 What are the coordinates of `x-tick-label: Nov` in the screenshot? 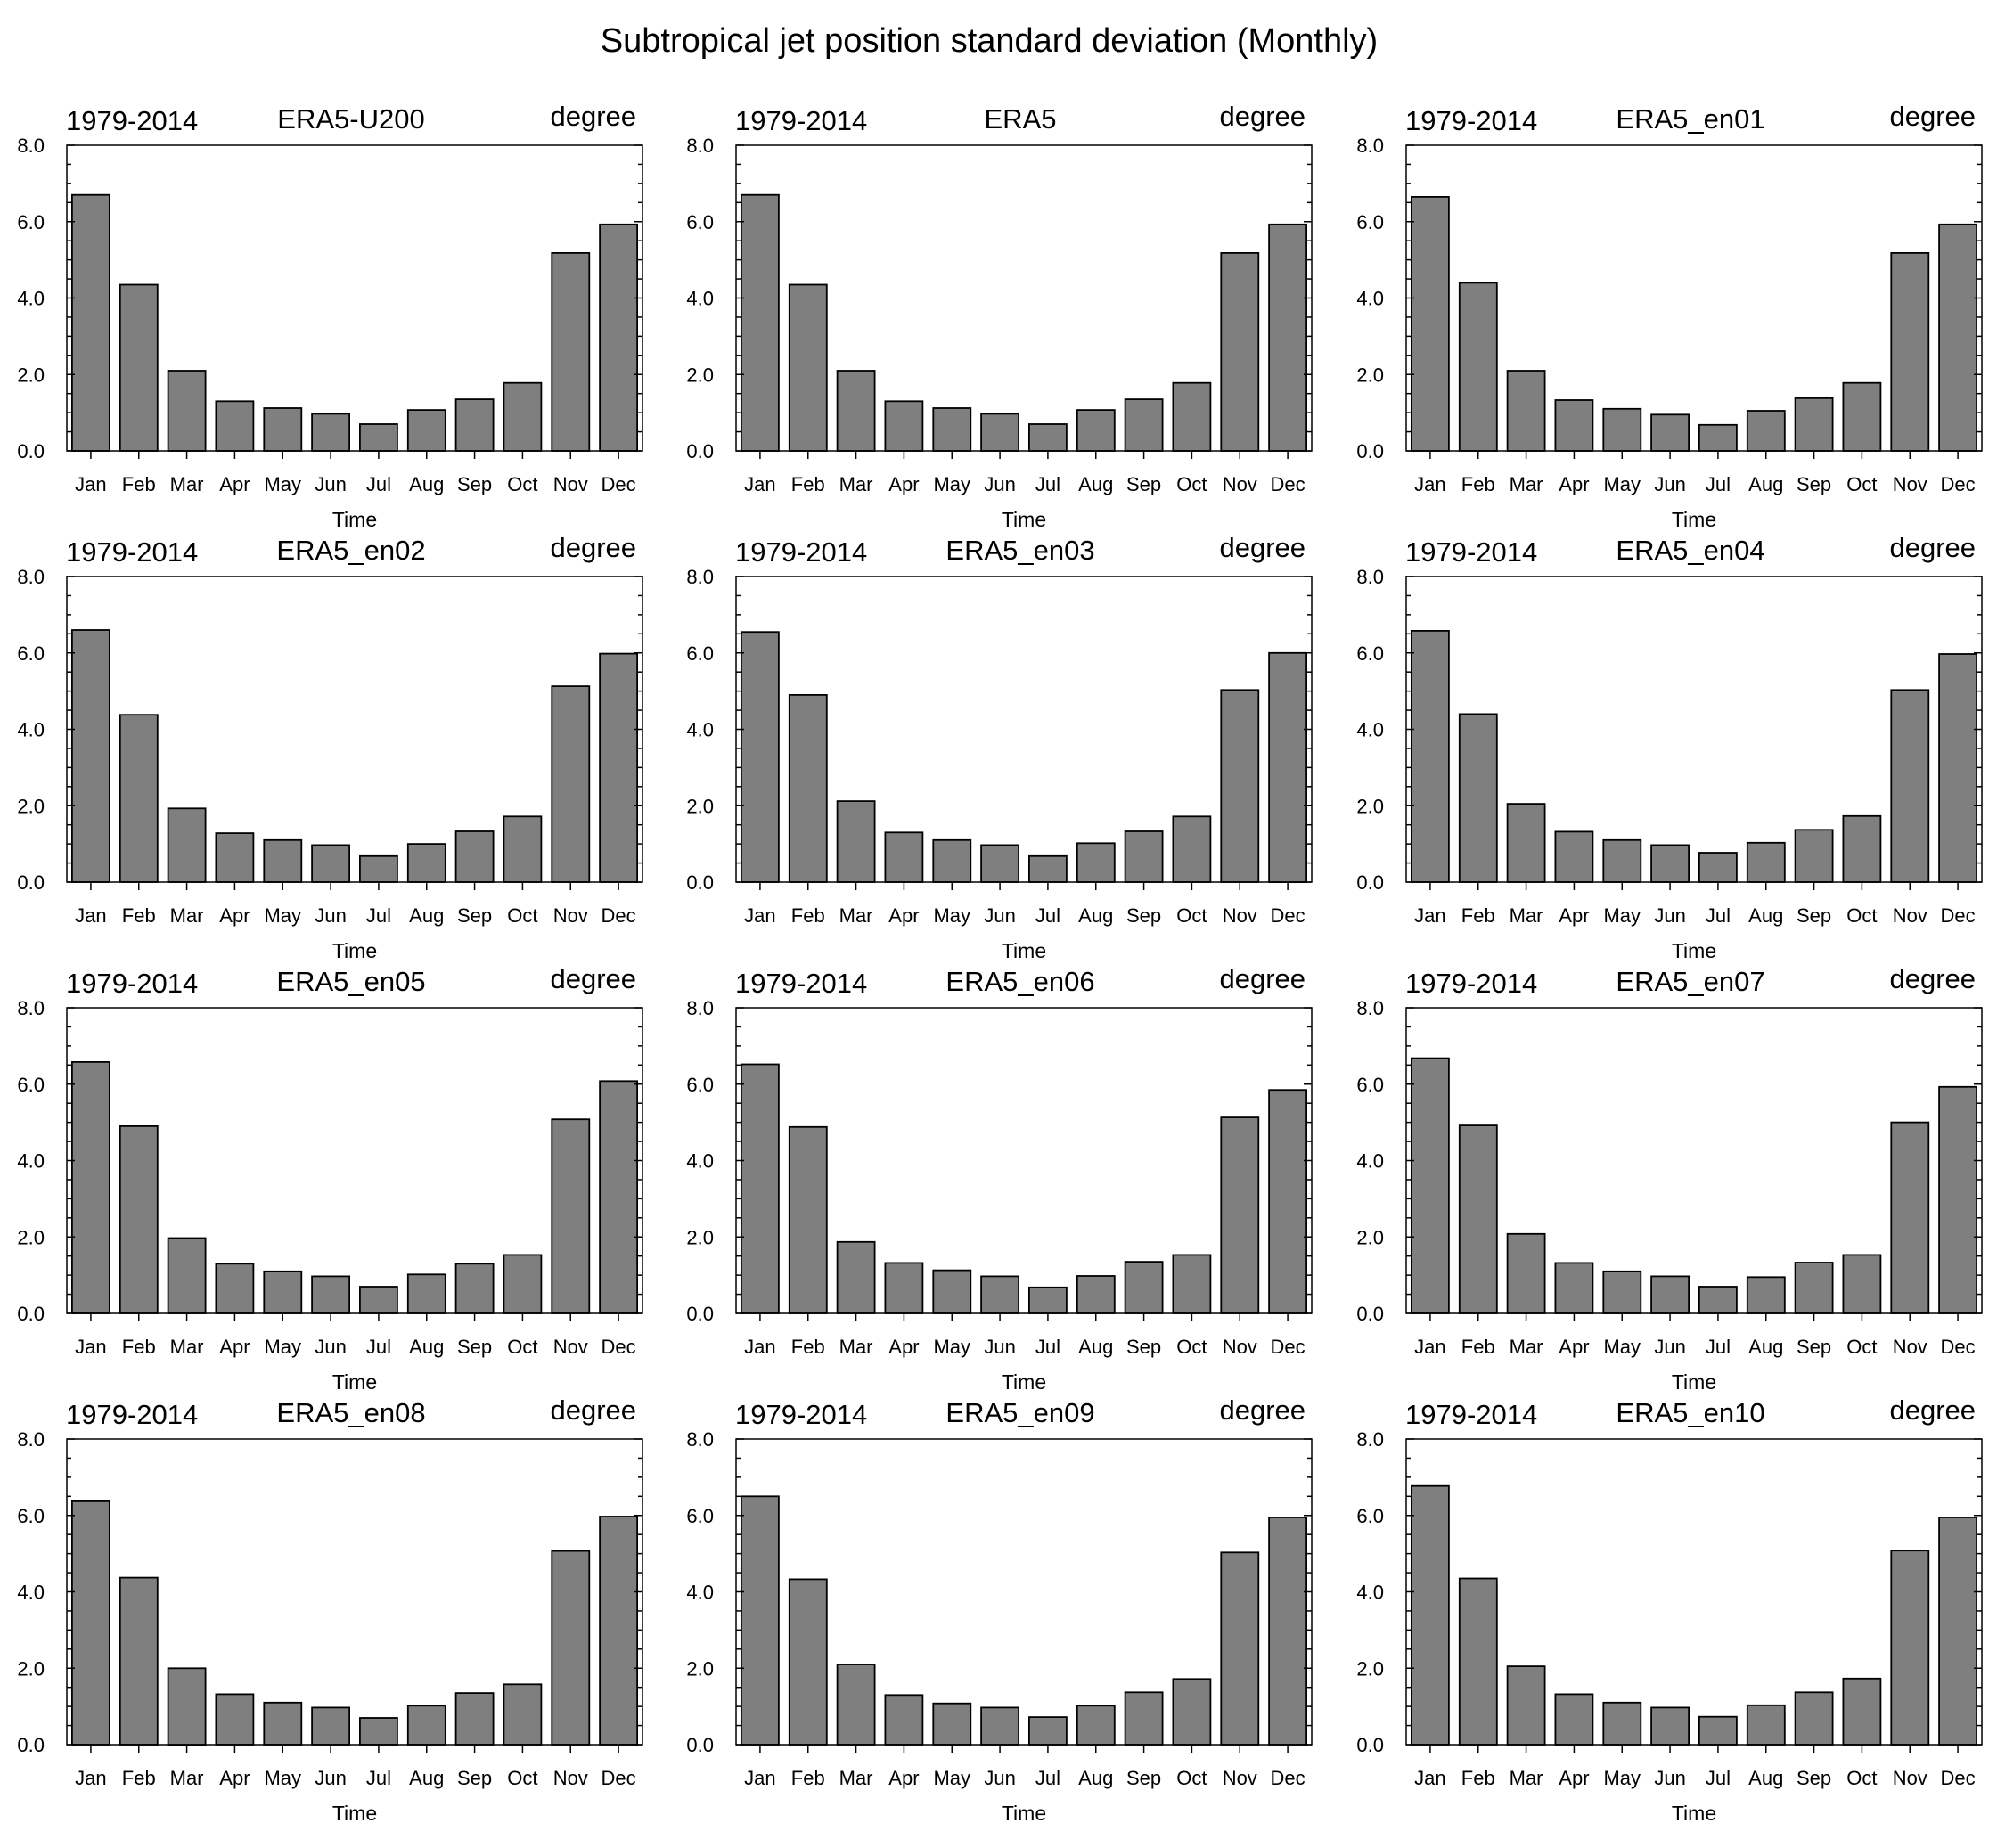 It's located at (1910, 484).